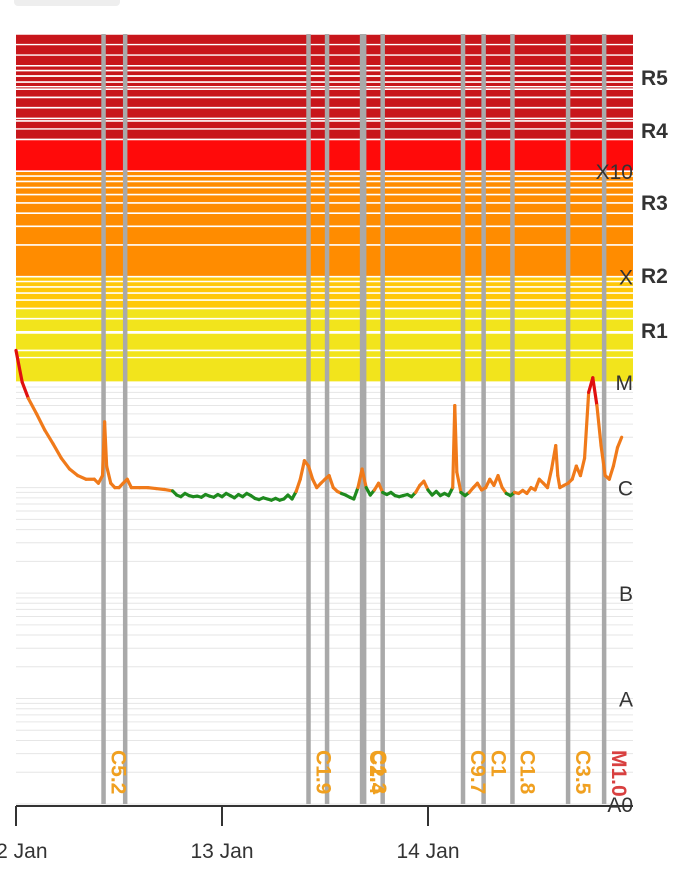  I want to click on class-tick-label: A, so click(626, 700).